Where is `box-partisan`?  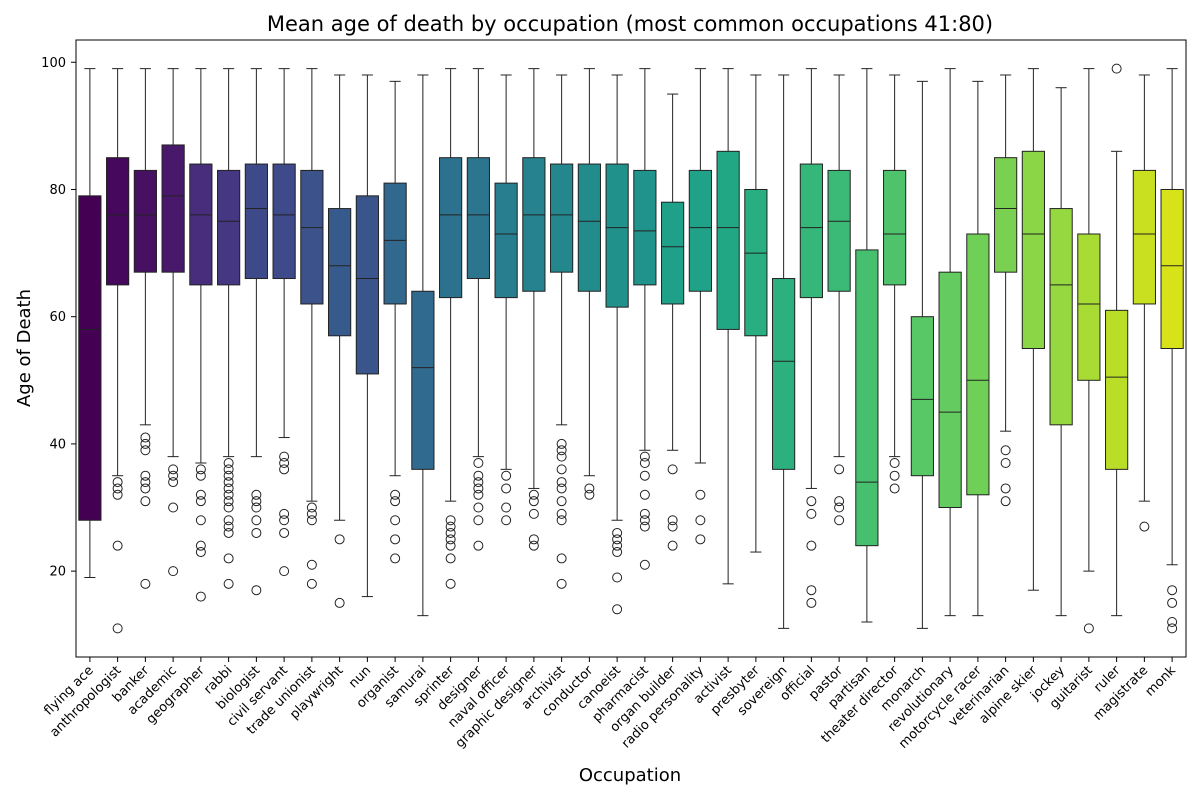 box-partisan is located at coordinates (867, 345).